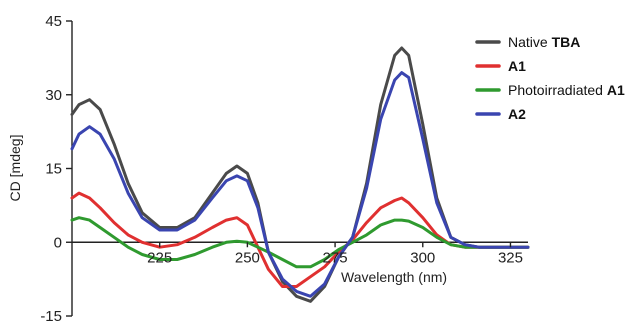 The height and width of the screenshot is (325, 626). Describe the element at coordinates (51, 316) in the screenshot. I see `y-tick-label: -15` at that location.